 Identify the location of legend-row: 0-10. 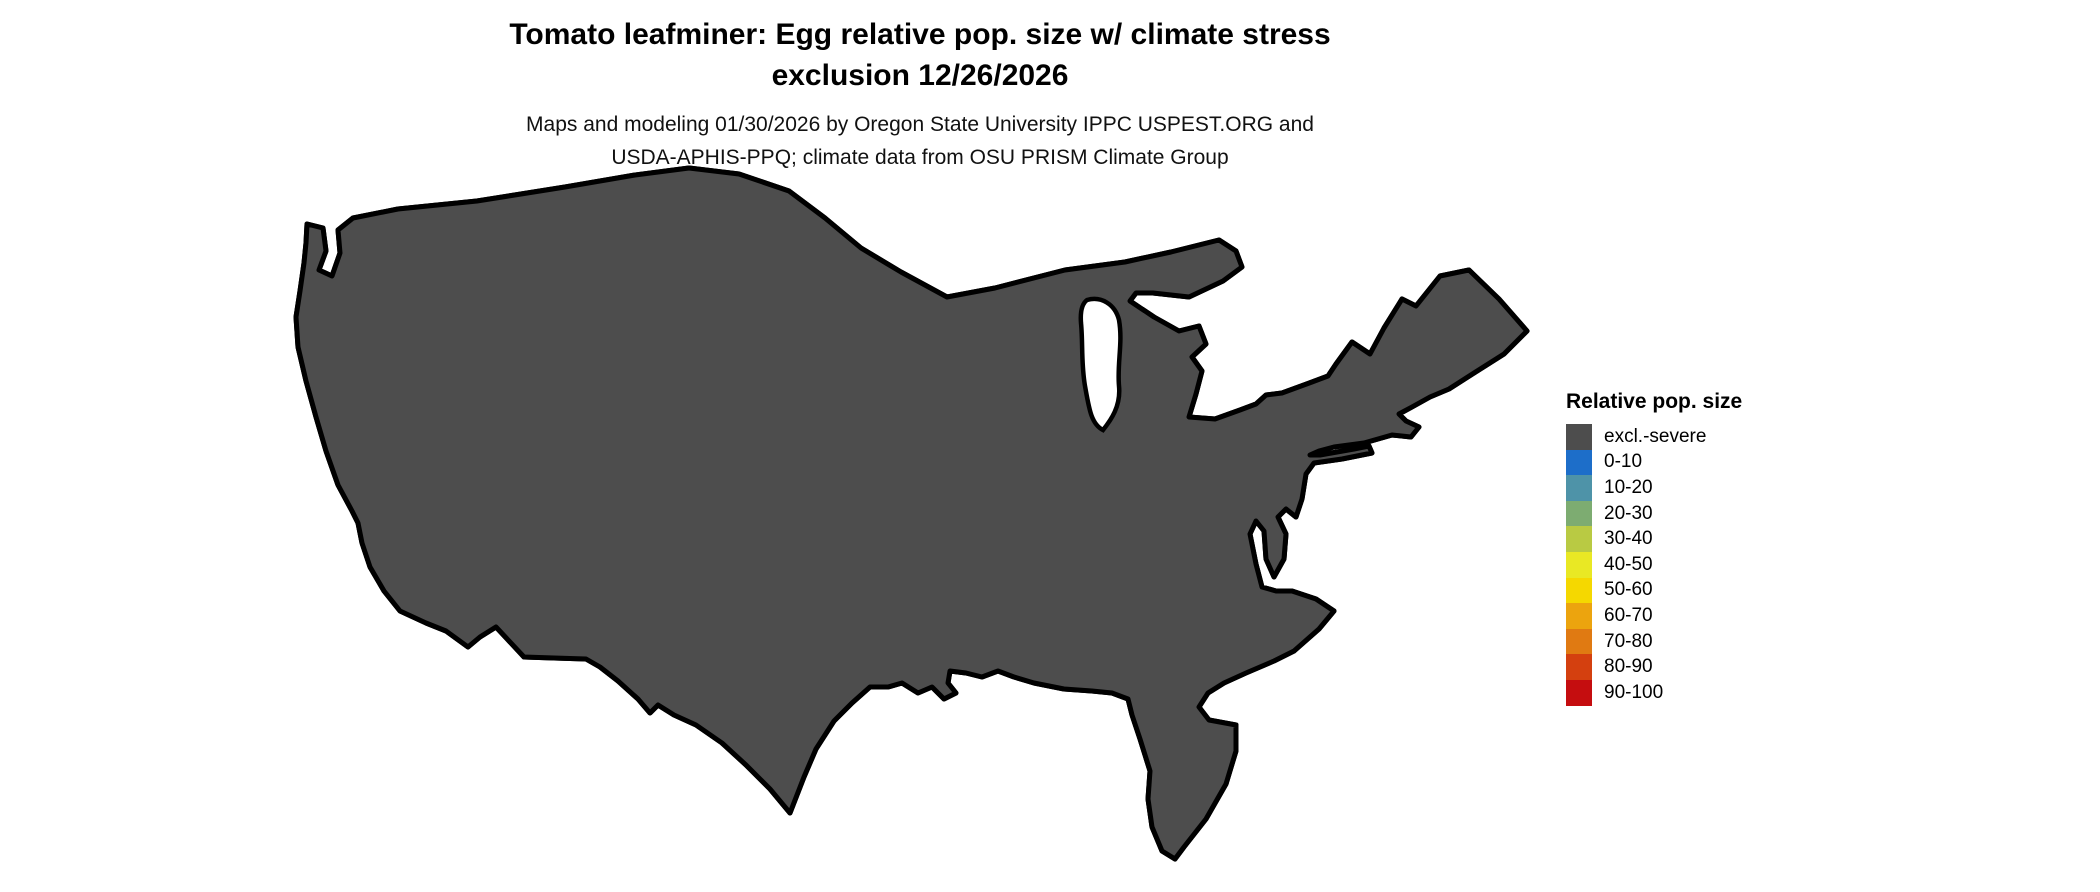
(1654, 462).